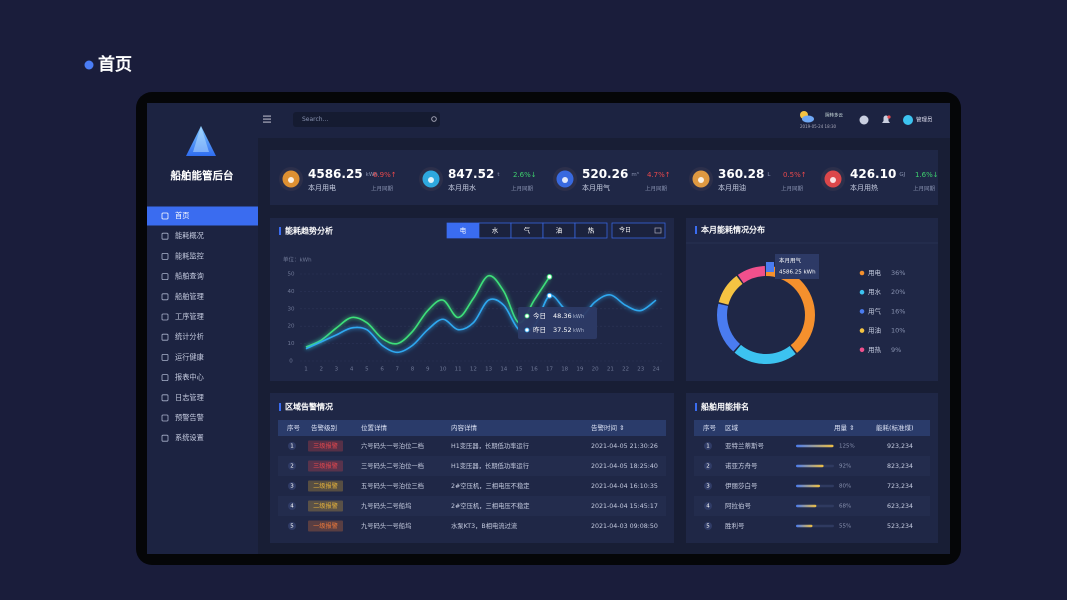 The image size is (1067, 600). Describe the element at coordinates (845, 527) in the screenshot. I see `usage-label: 55%` at that location.